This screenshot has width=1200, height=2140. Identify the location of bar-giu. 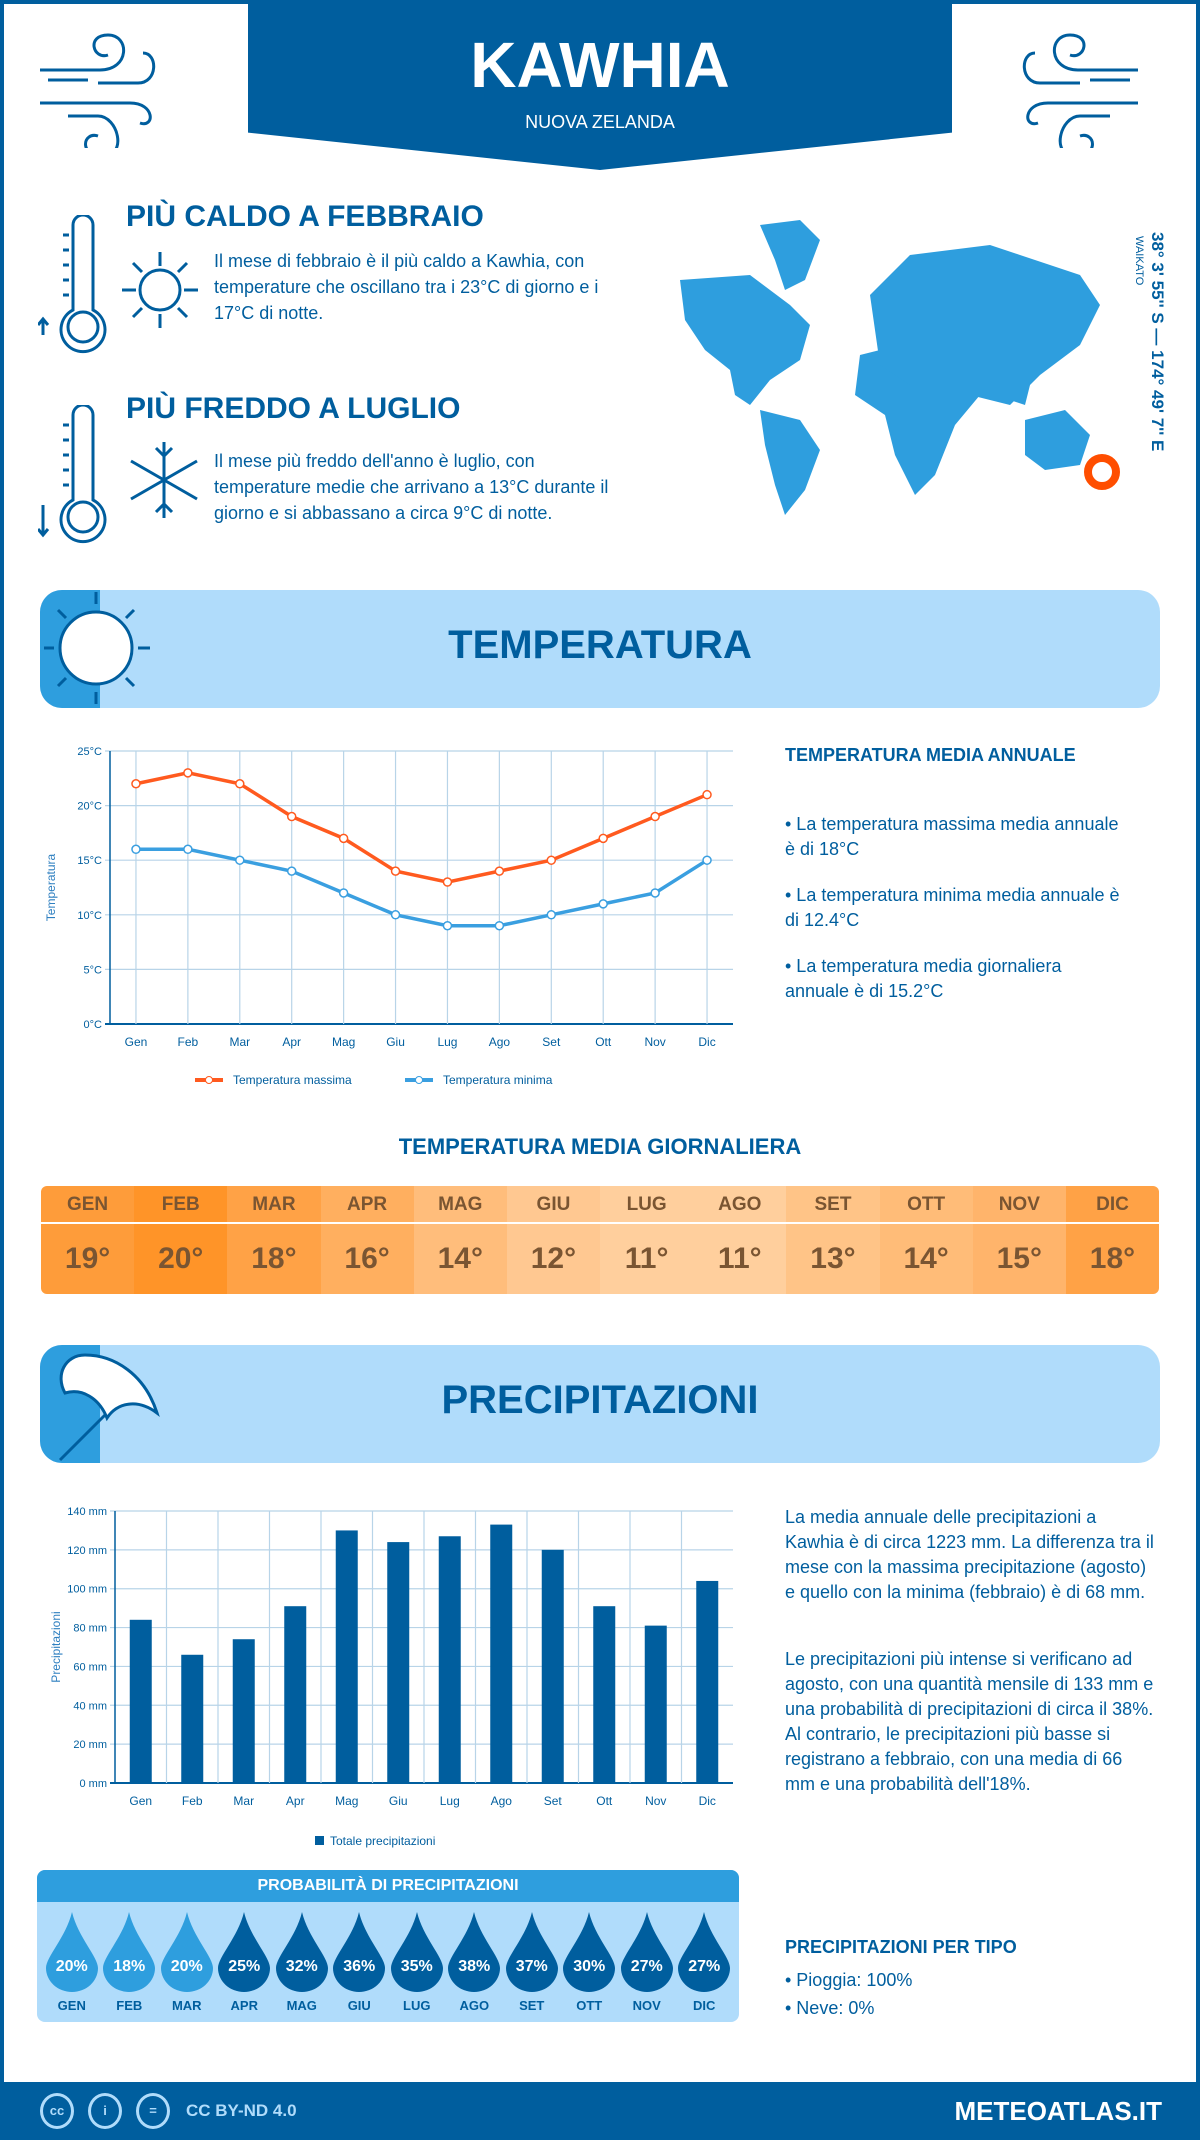
(398, 1662).